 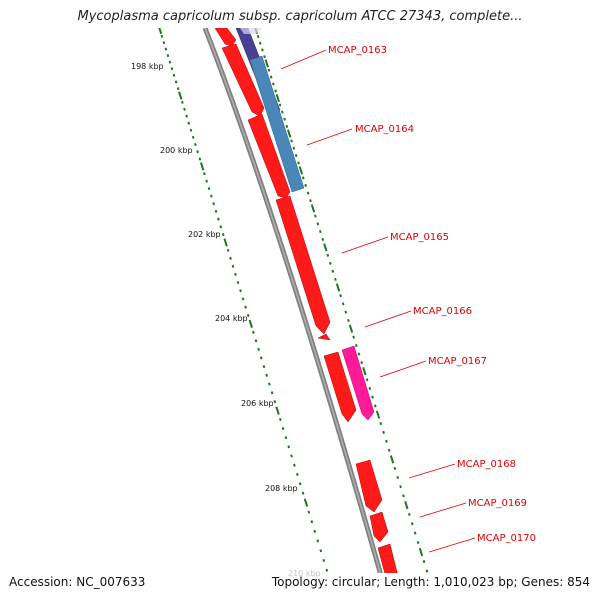 I want to click on scale-tick-label: 202 kbp, so click(x=204, y=234).